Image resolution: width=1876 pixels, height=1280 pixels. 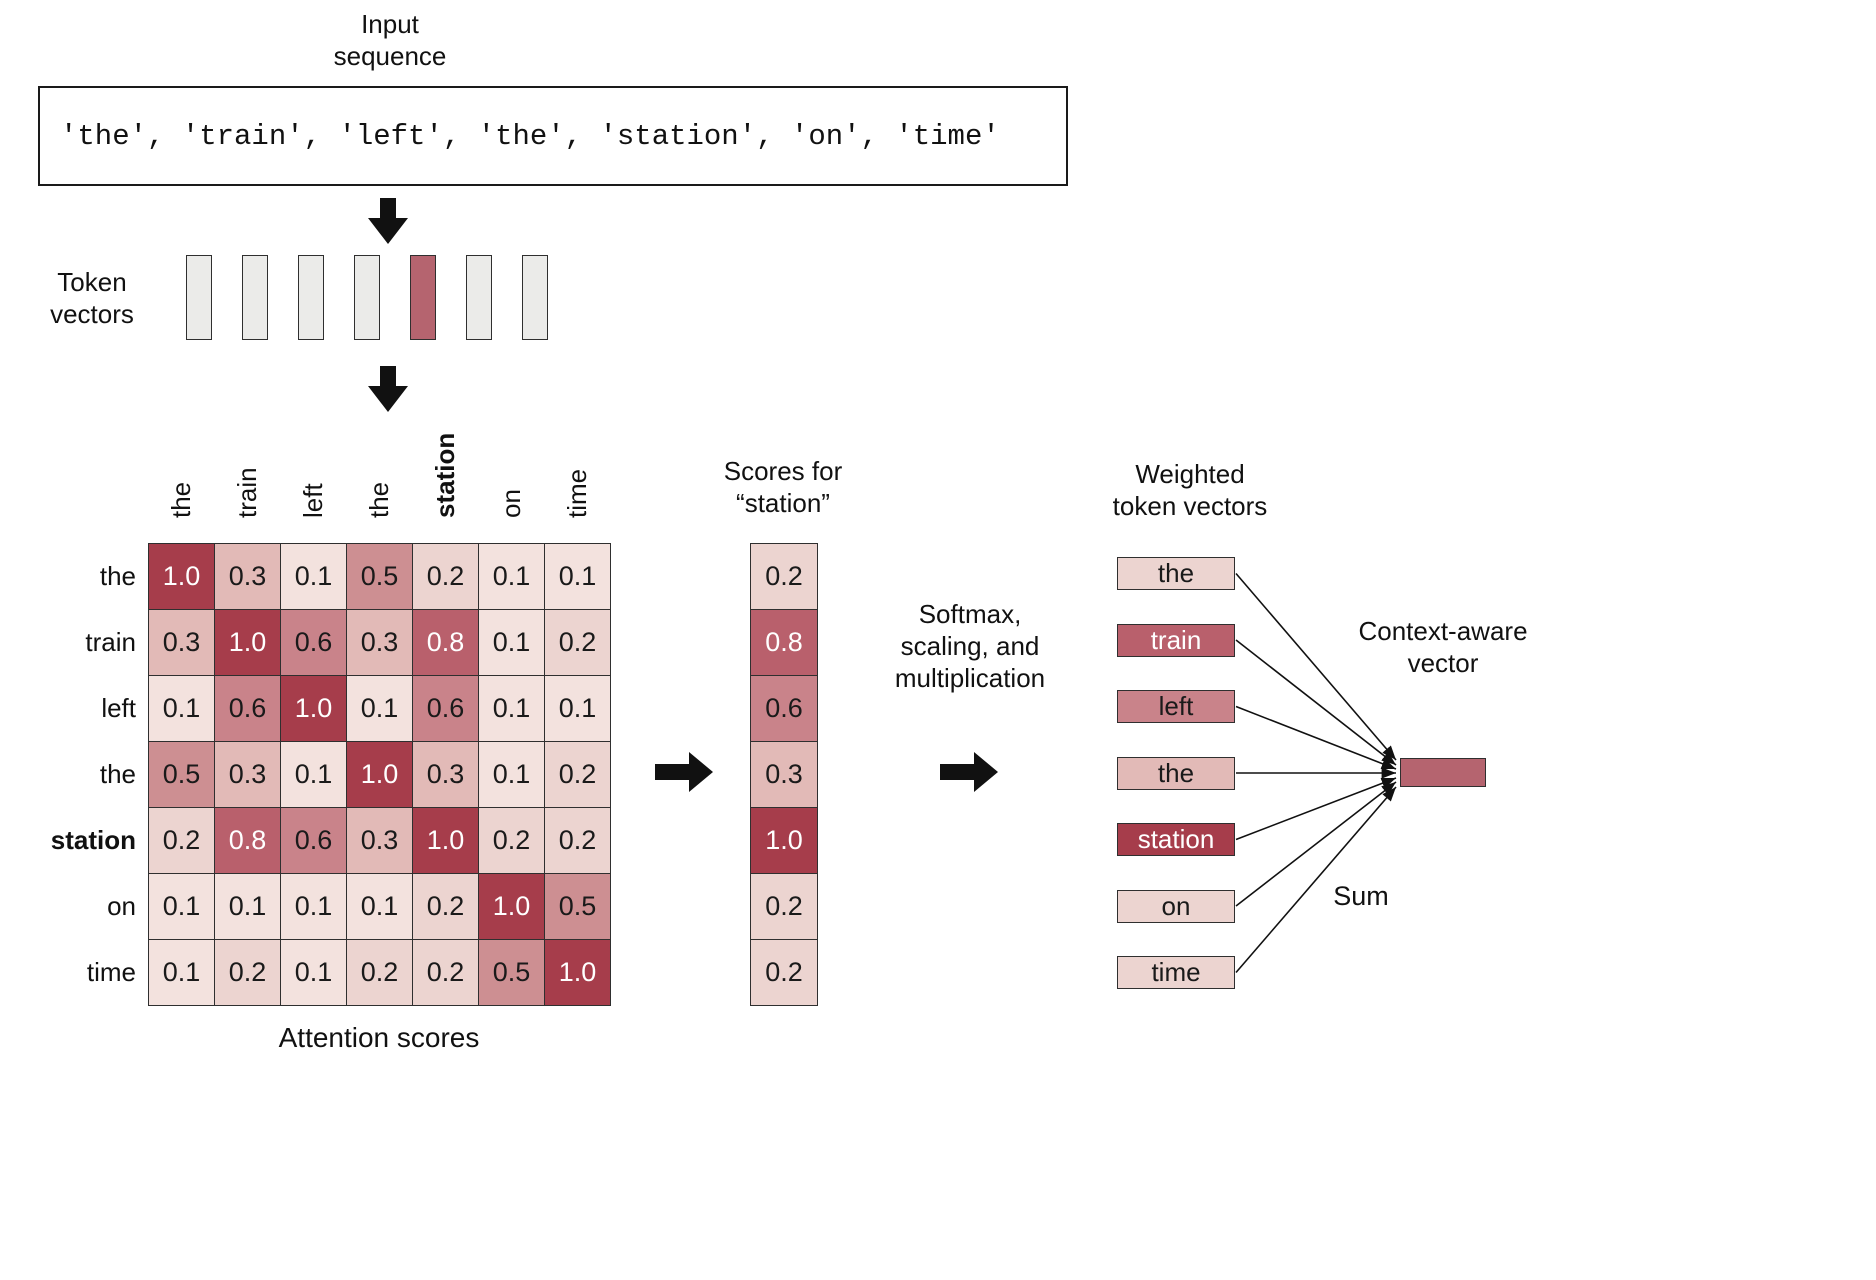 What do you see at coordinates (511, 503) in the screenshot?
I see `matrix-col-label: on` at bounding box center [511, 503].